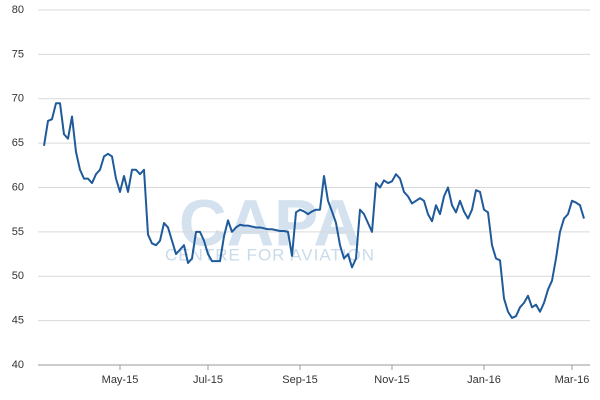  What do you see at coordinates (18, 321) in the screenshot?
I see `y-tick-label: 45` at bounding box center [18, 321].